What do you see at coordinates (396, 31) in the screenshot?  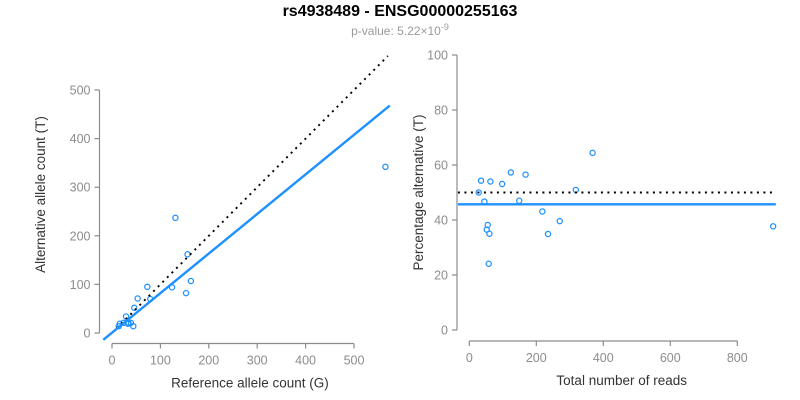 I see `p-value-text: p-value: 5.22×10` at bounding box center [396, 31].